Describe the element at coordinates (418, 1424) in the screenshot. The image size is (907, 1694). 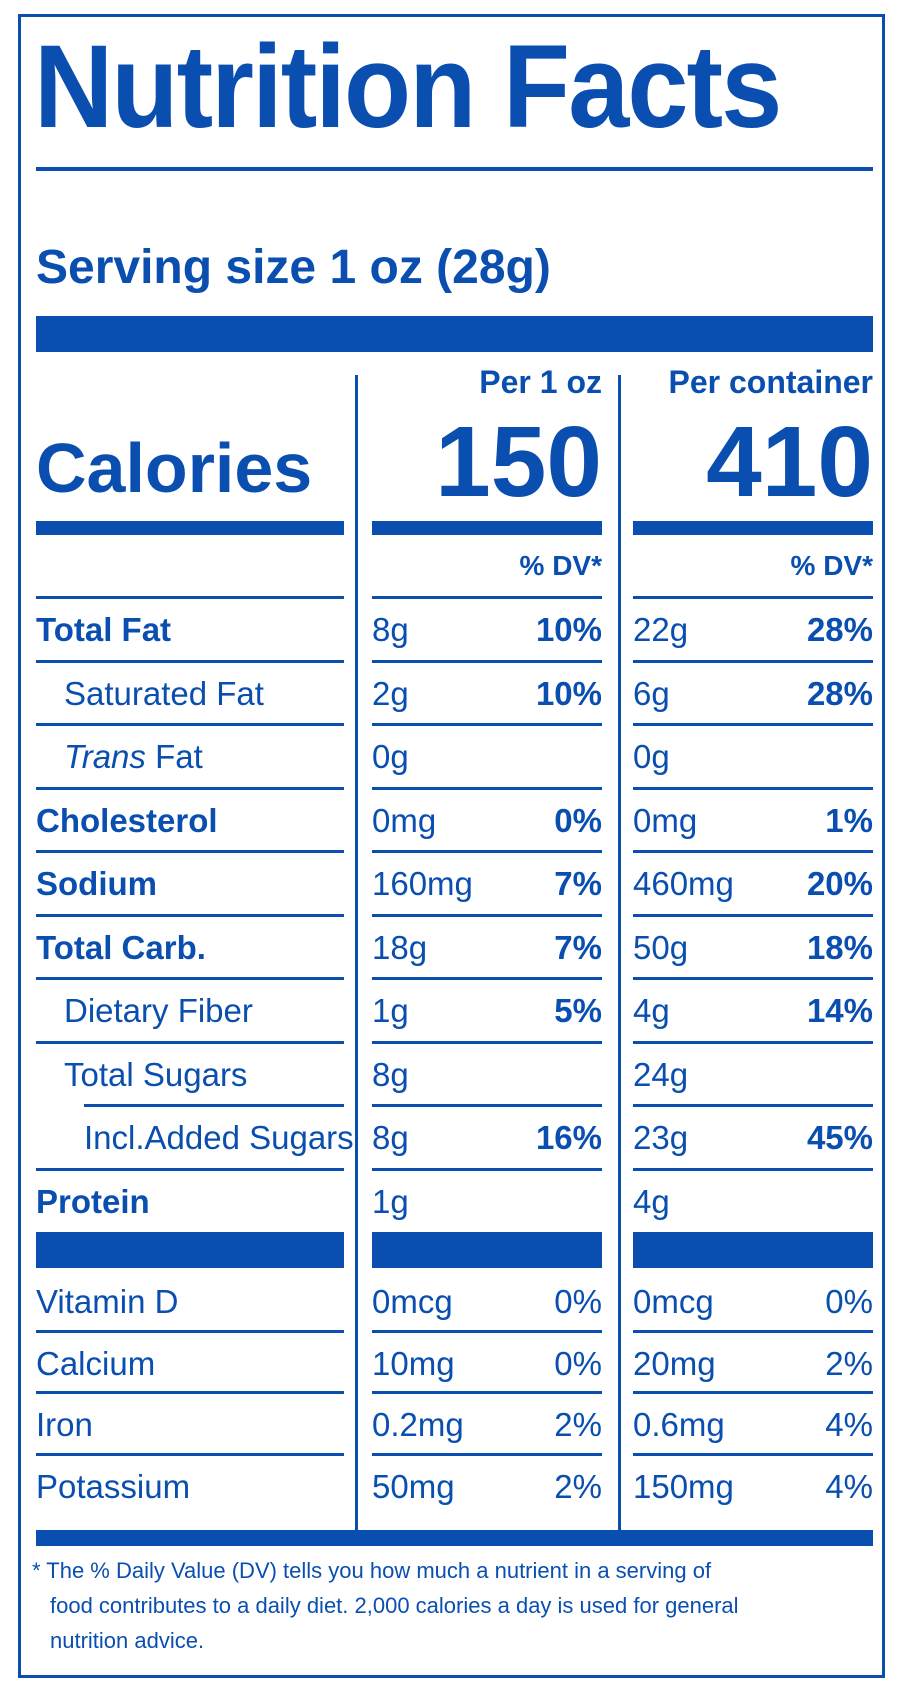
I see `vitamin-amount-per-serving: 0.2mg` at that location.